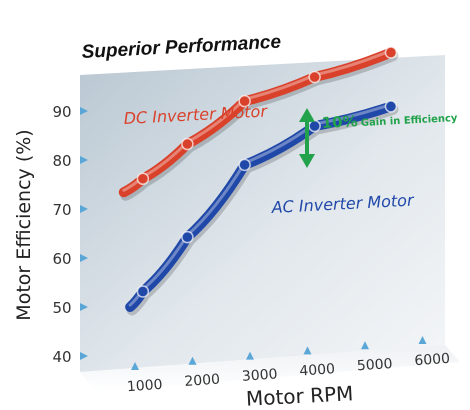 The width and height of the screenshot is (470, 410). I want to click on x-axis-ticks: 1000 2000 3000 4000 5000 6000, so click(288, 365).